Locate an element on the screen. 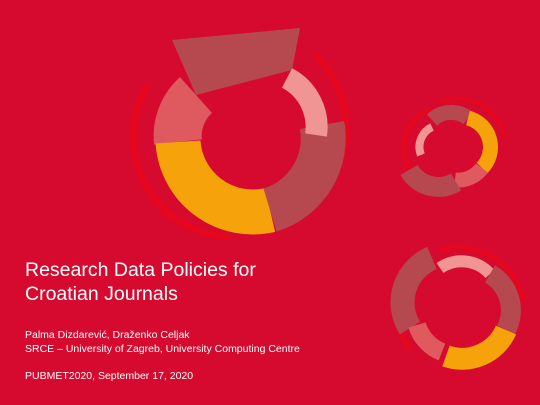 Image resolution: width=540 pixels, height=405 pixels. donut-ring-small is located at coordinates (453, 146).